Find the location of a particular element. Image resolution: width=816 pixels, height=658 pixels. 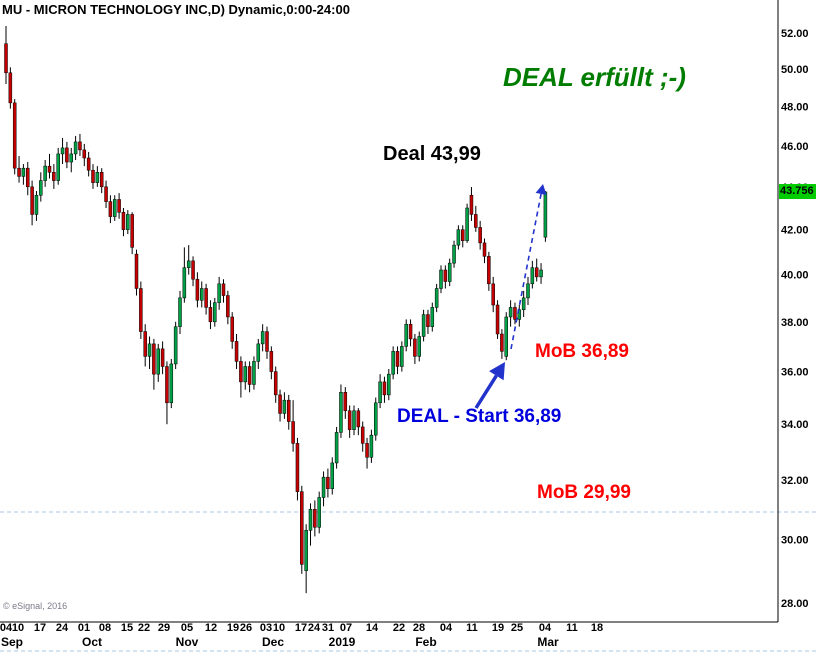

annotation-deal-erfuellt: DEAL erfüllt ;-) is located at coordinates (594, 77).